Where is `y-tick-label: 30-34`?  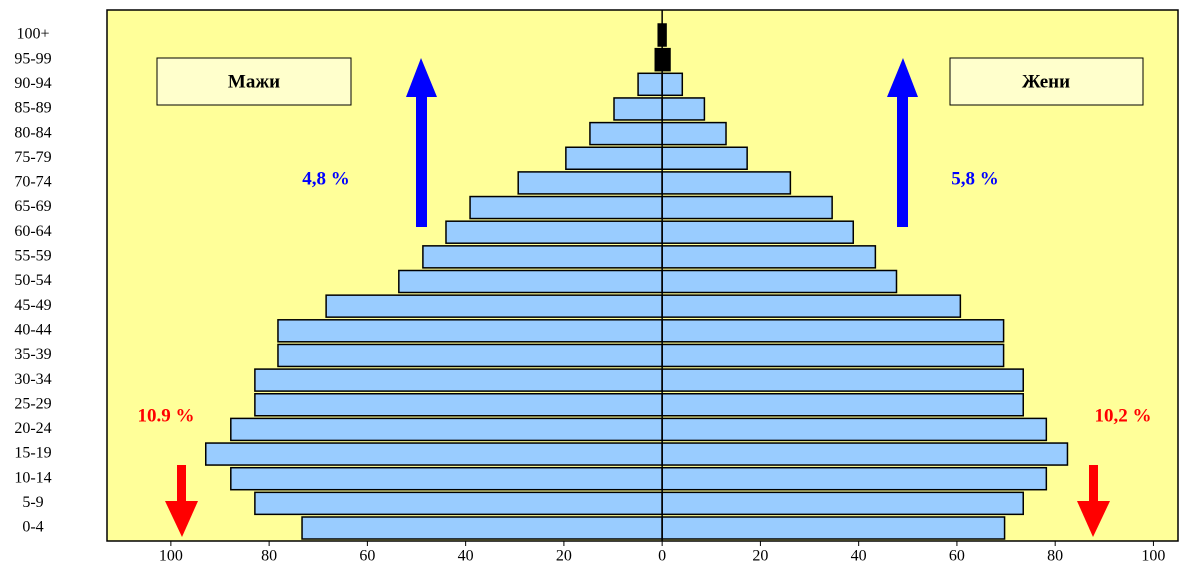
y-tick-label: 30-34 is located at coordinates (32, 379).